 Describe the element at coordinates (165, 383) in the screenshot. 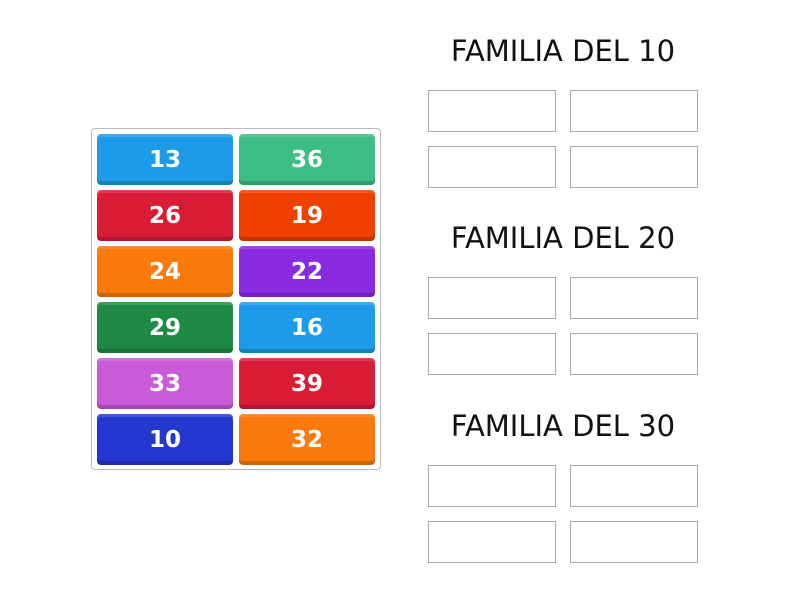

I see `number-tile: 33` at that location.